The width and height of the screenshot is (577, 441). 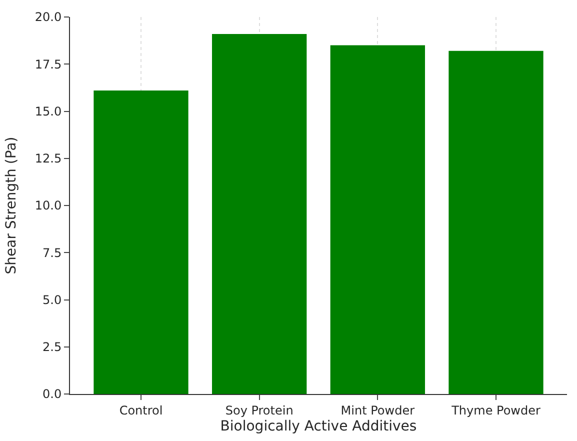 I want to click on y-tick-label: 7.5, so click(x=52, y=253).